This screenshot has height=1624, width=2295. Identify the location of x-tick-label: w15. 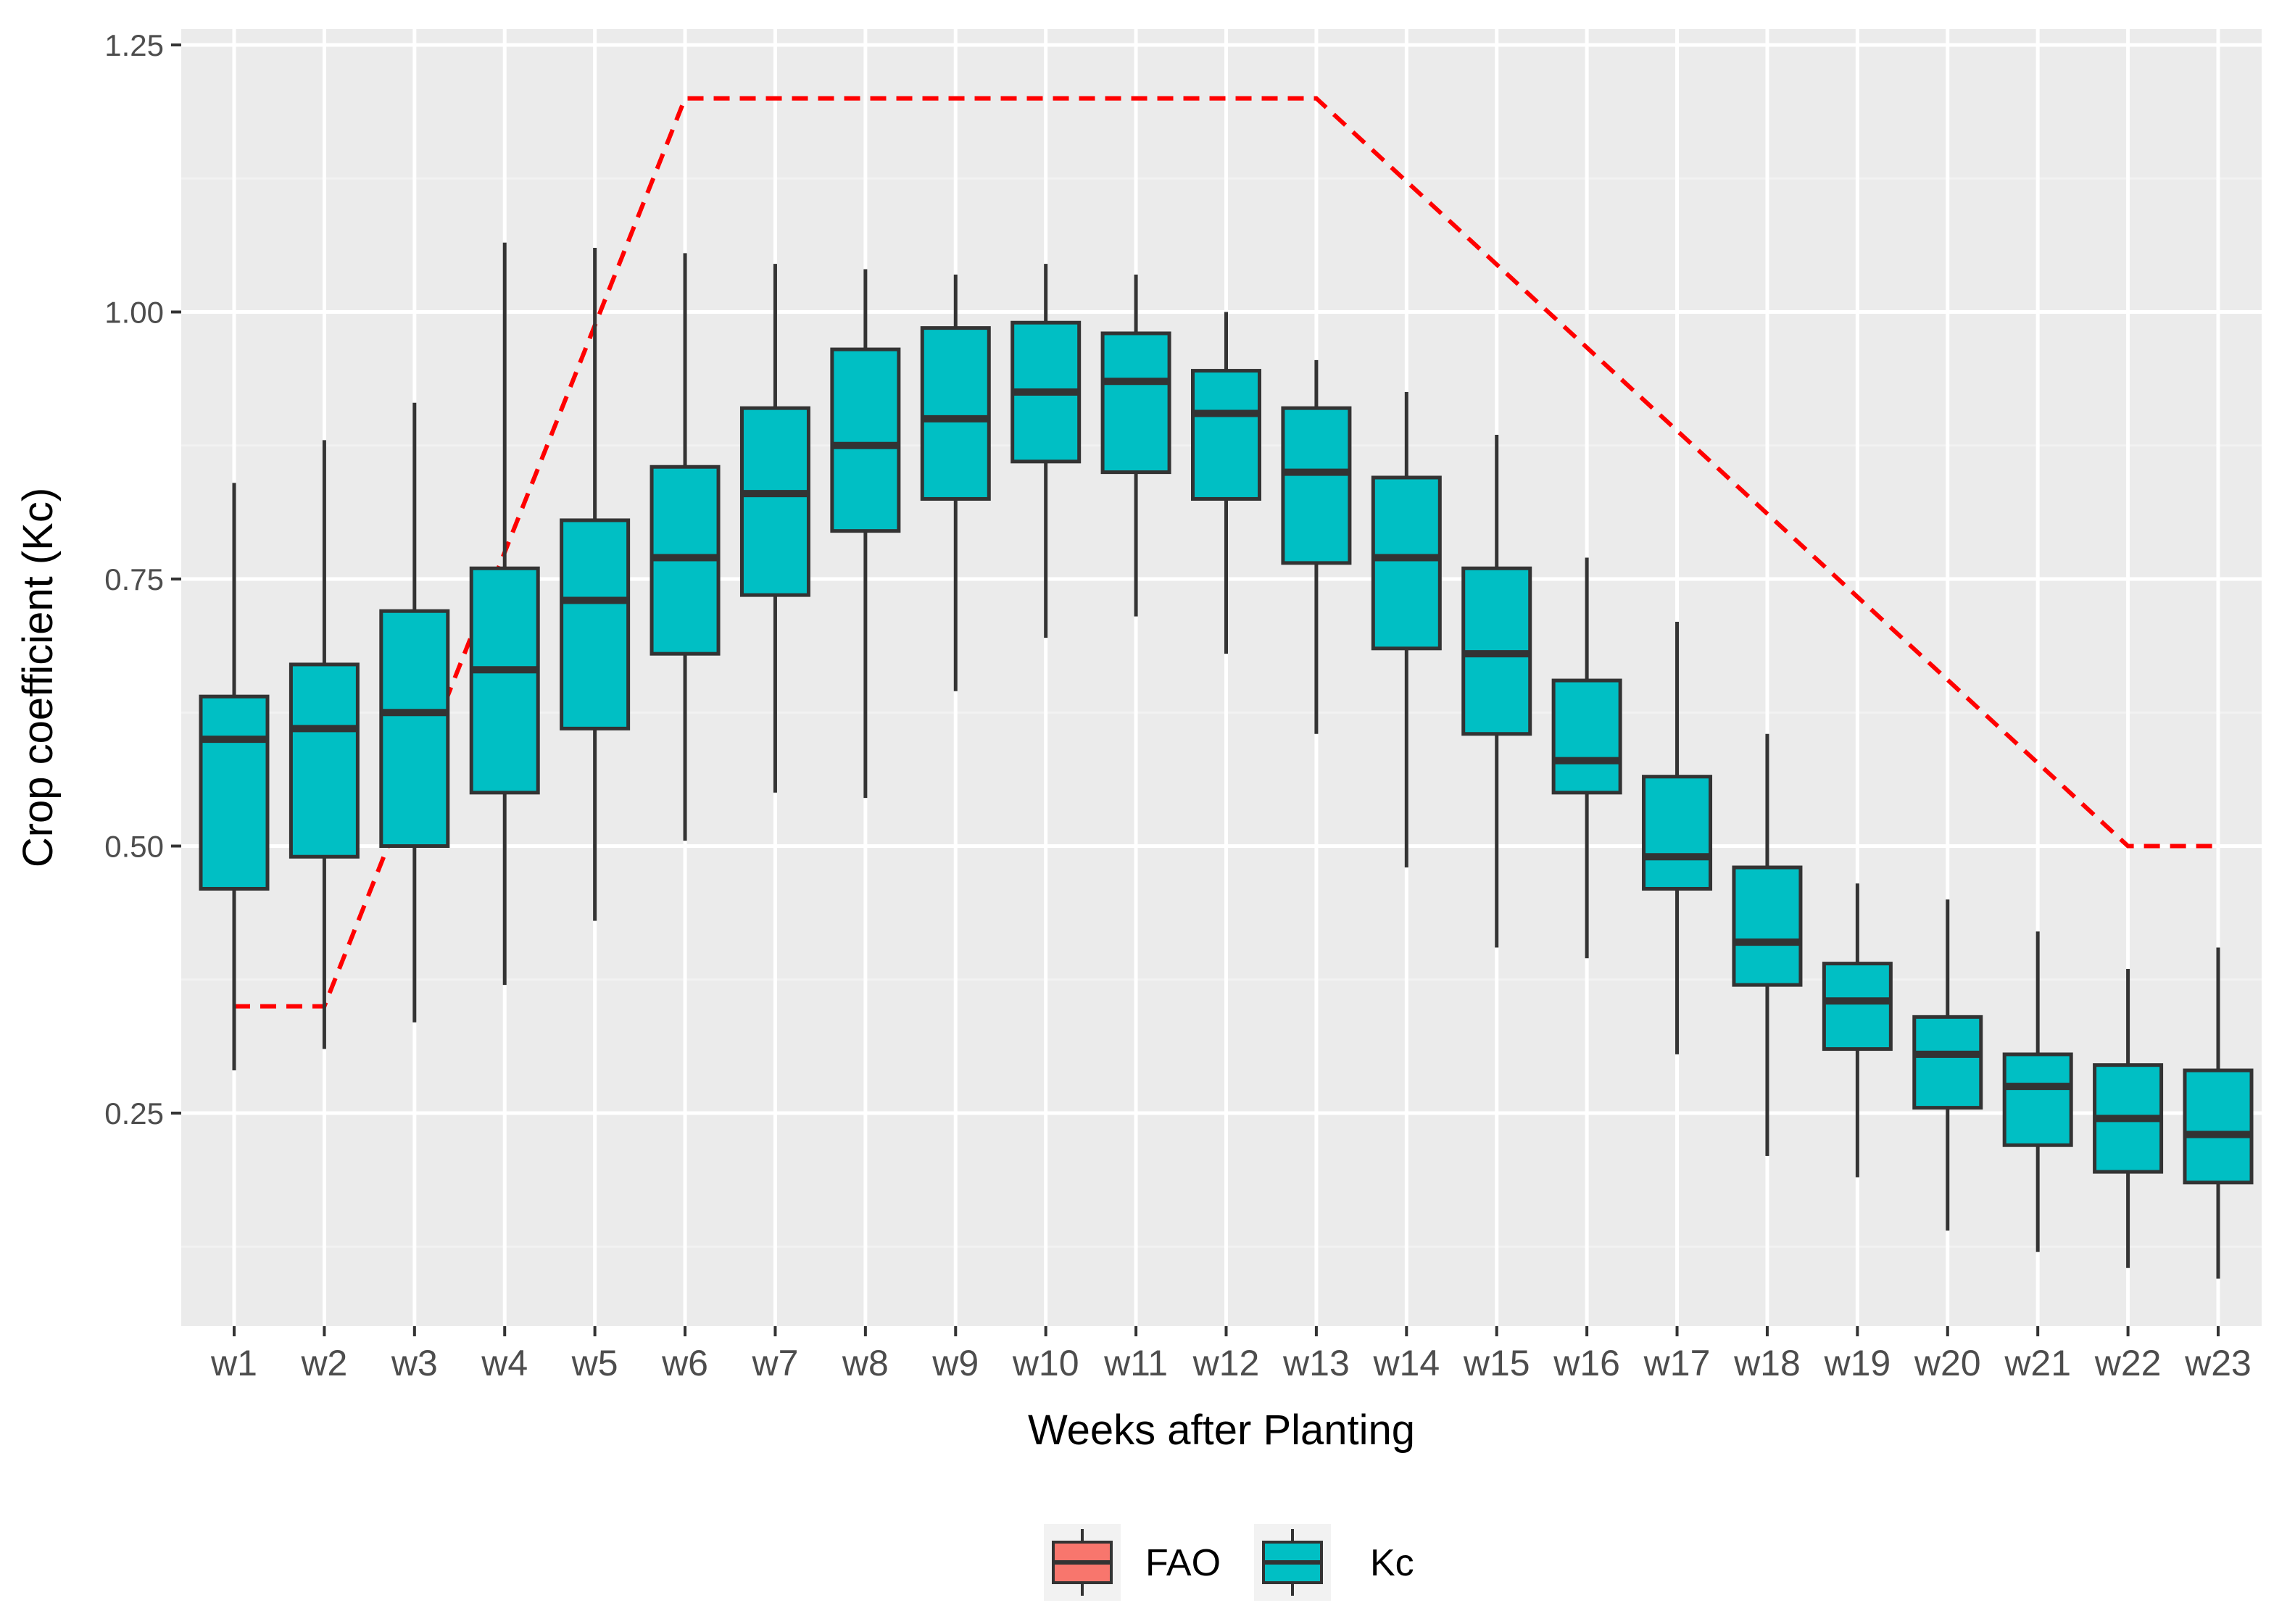
(1496, 1363).